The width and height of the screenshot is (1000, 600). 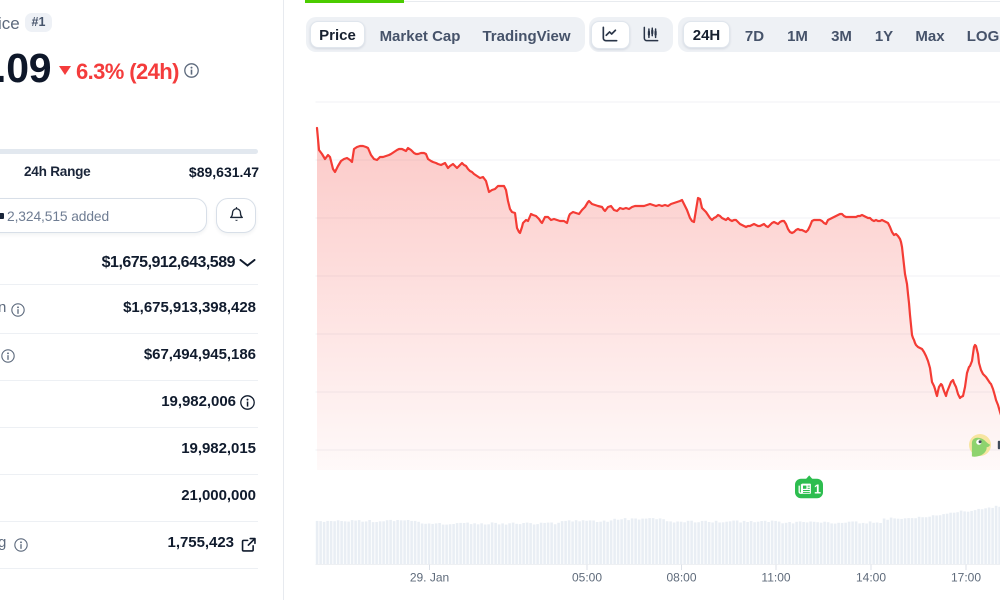 I want to click on svg-text: 05:00, so click(x=587, y=578).